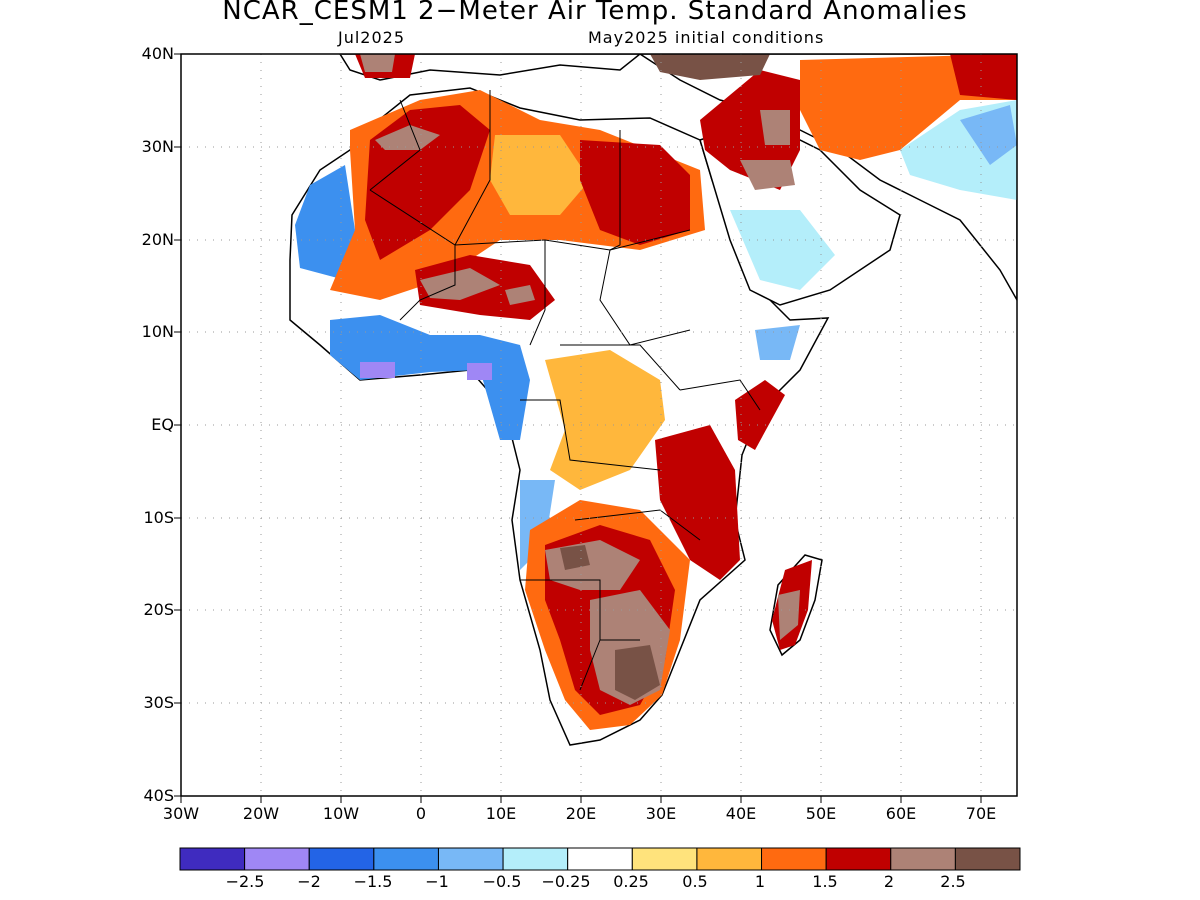 Image resolution: width=1200 pixels, height=900 pixels. Describe the element at coordinates (181, 813) in the screenshot. I see `lon-label-30w: 30W` at that location.